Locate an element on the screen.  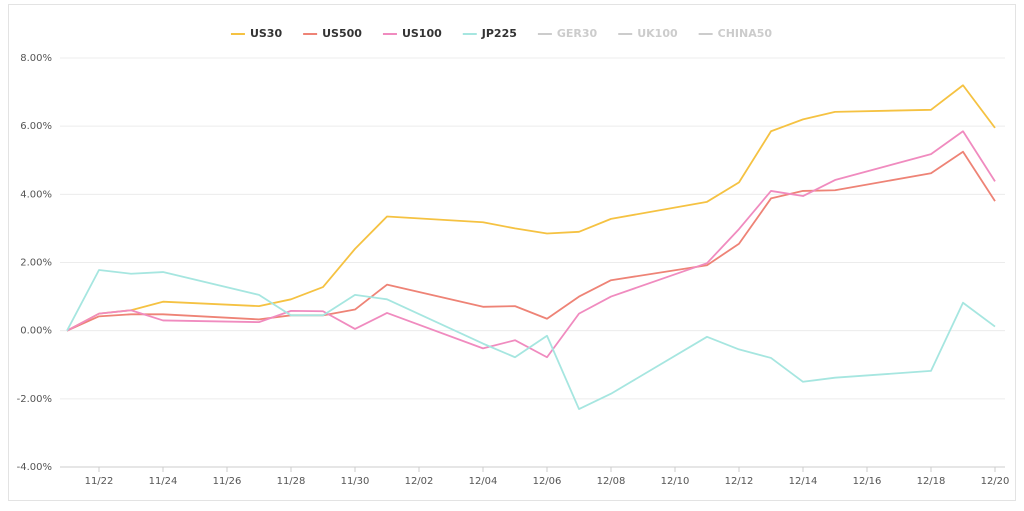
x-tick-label: 12/12 is located at coordinates (739, 481).